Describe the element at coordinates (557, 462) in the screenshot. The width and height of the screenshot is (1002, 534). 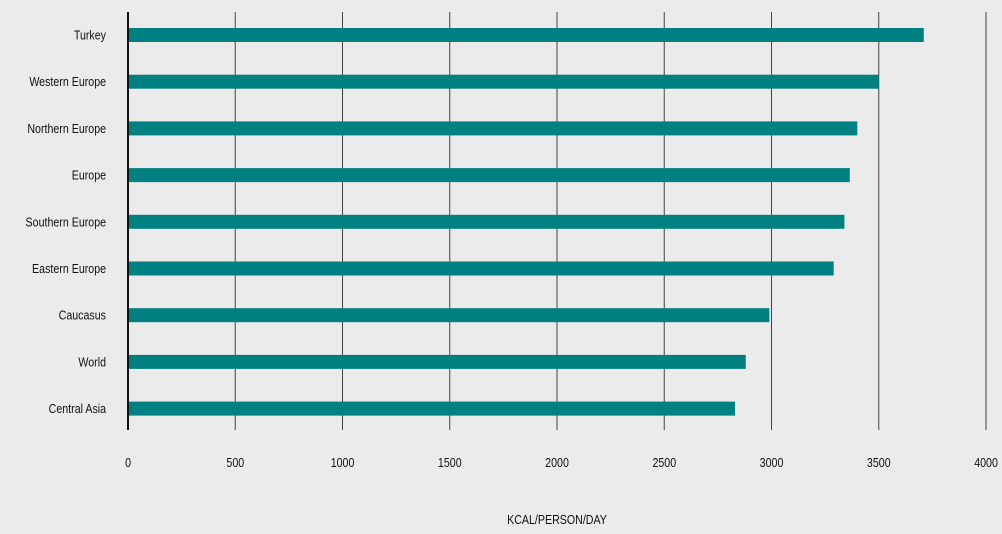
I see `x-tick-label: 2000` at that location.